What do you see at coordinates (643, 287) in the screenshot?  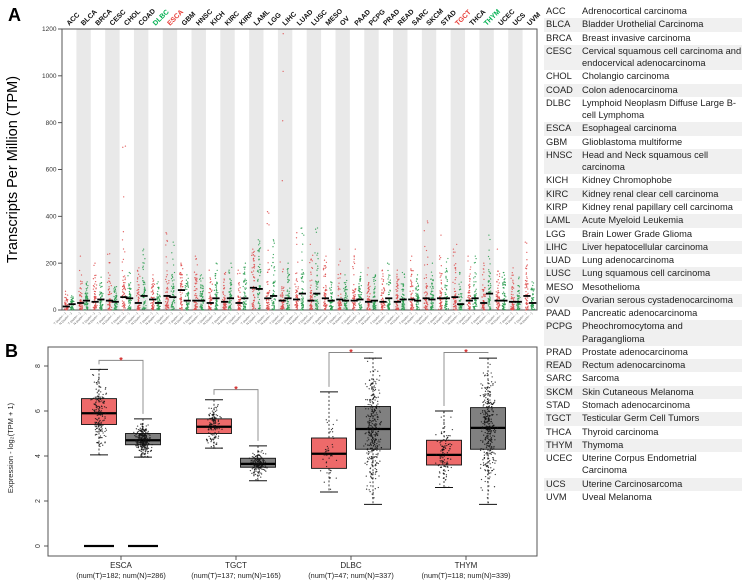 I see `legend-row-MESO: MESO Mesothelioma` at bounding box center [643, 287].